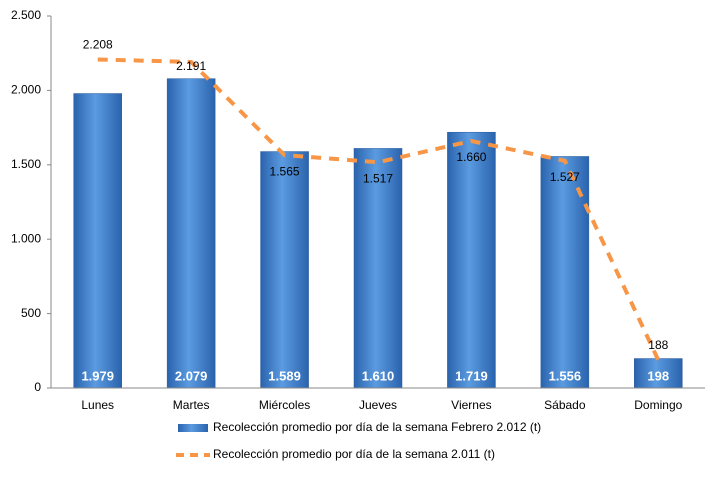 This screenshot has height=477, width=718. I want to click on line-value-label: 2.191, so click(191, 66).